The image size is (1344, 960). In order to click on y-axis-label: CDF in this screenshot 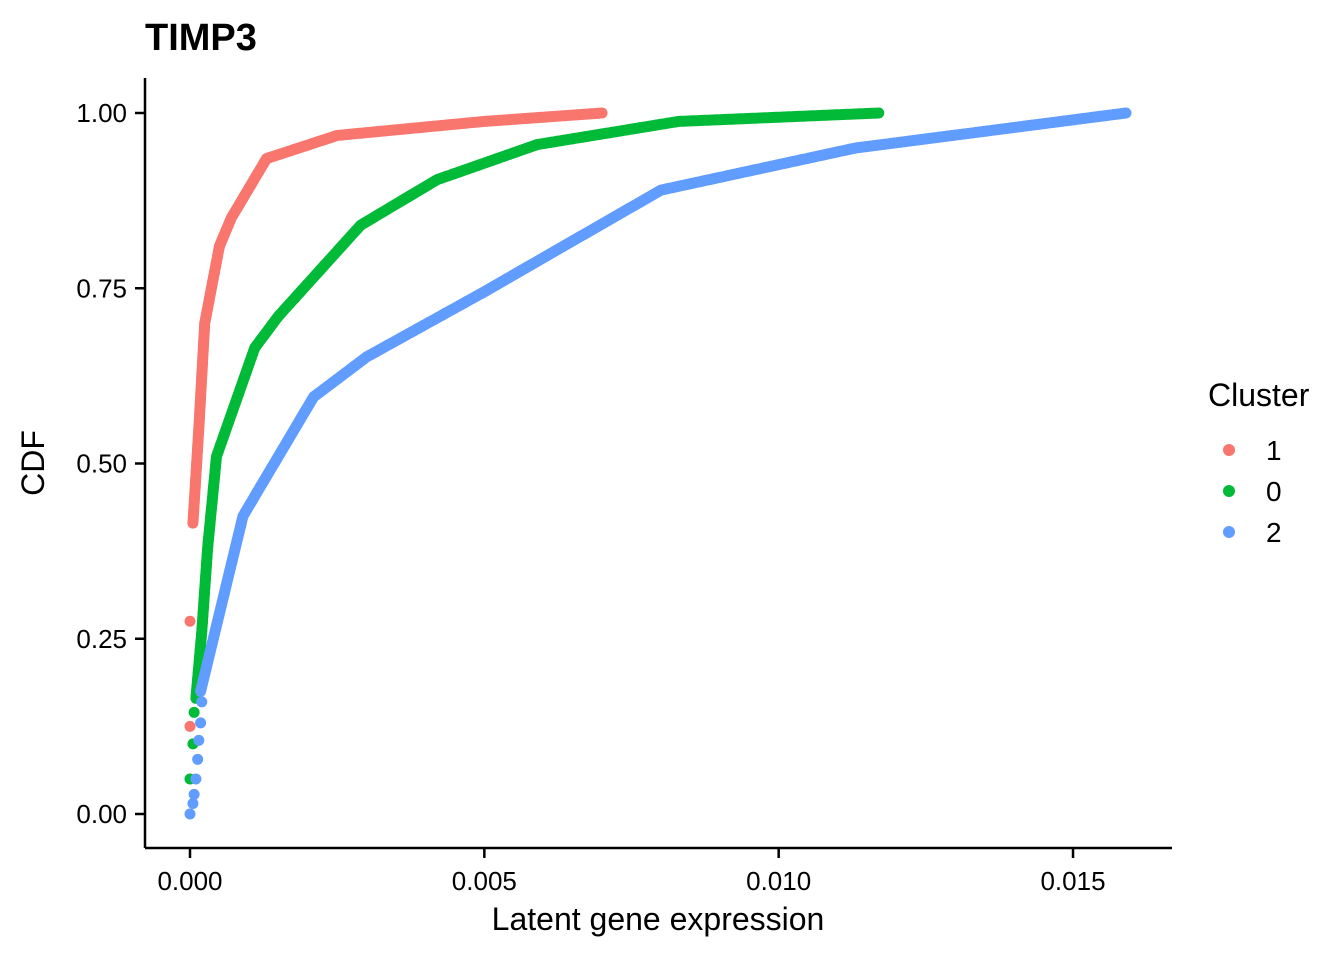, I will do `click(33, 463)`.